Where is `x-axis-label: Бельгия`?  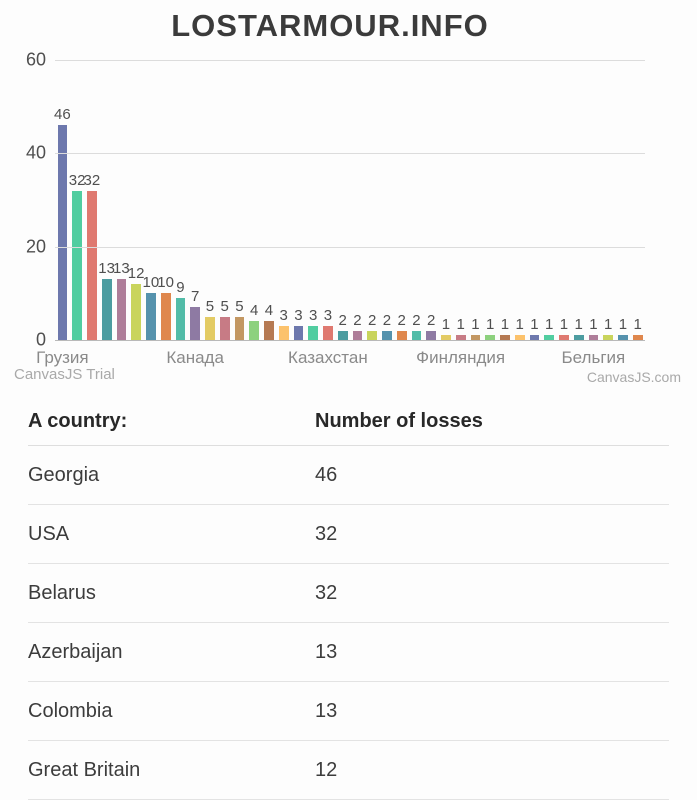
x-axis-label: Бельгия is located at coordinates (593, 357).